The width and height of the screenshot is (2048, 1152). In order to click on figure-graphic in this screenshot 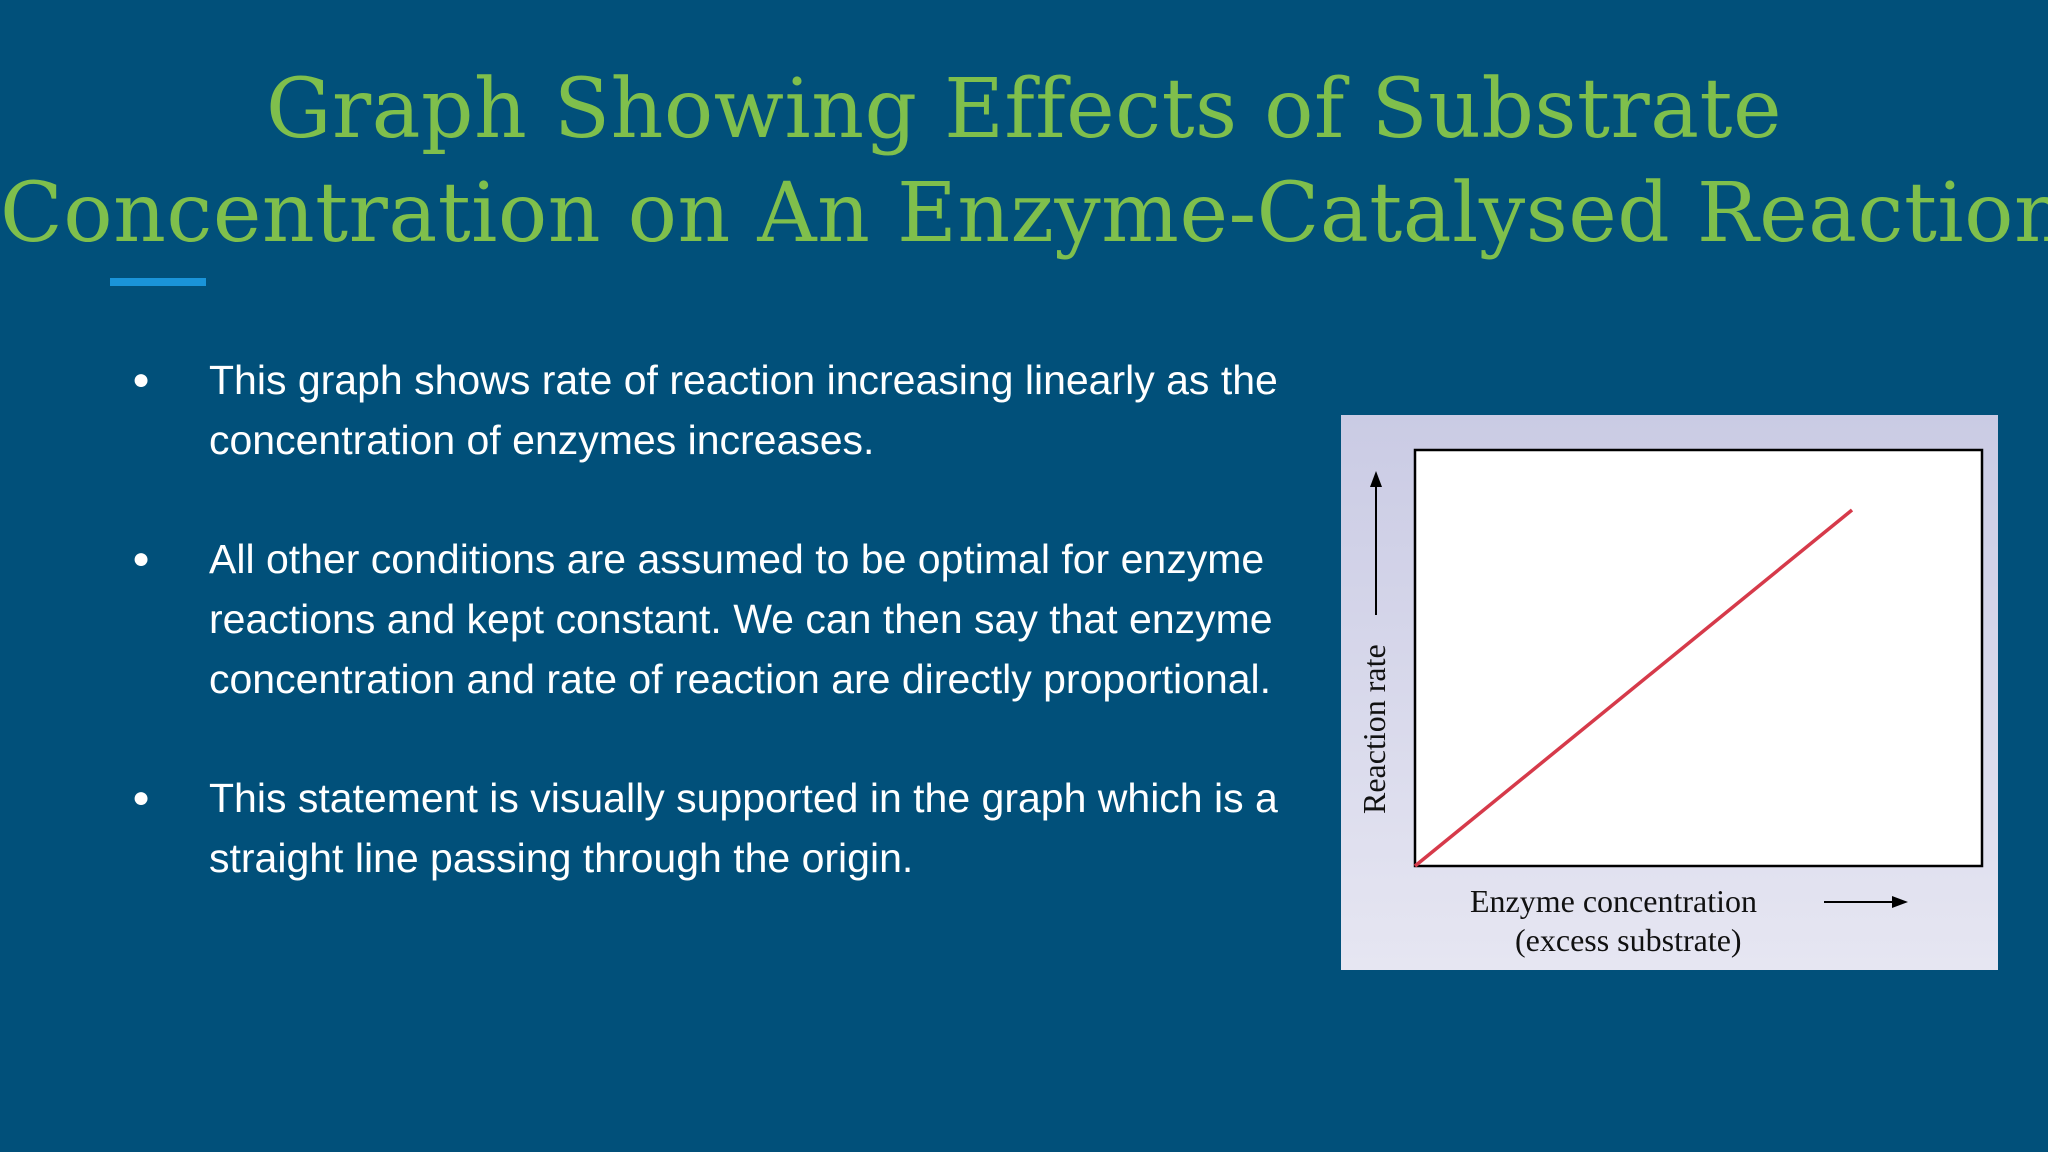, I will do `click(1677, 678)`.